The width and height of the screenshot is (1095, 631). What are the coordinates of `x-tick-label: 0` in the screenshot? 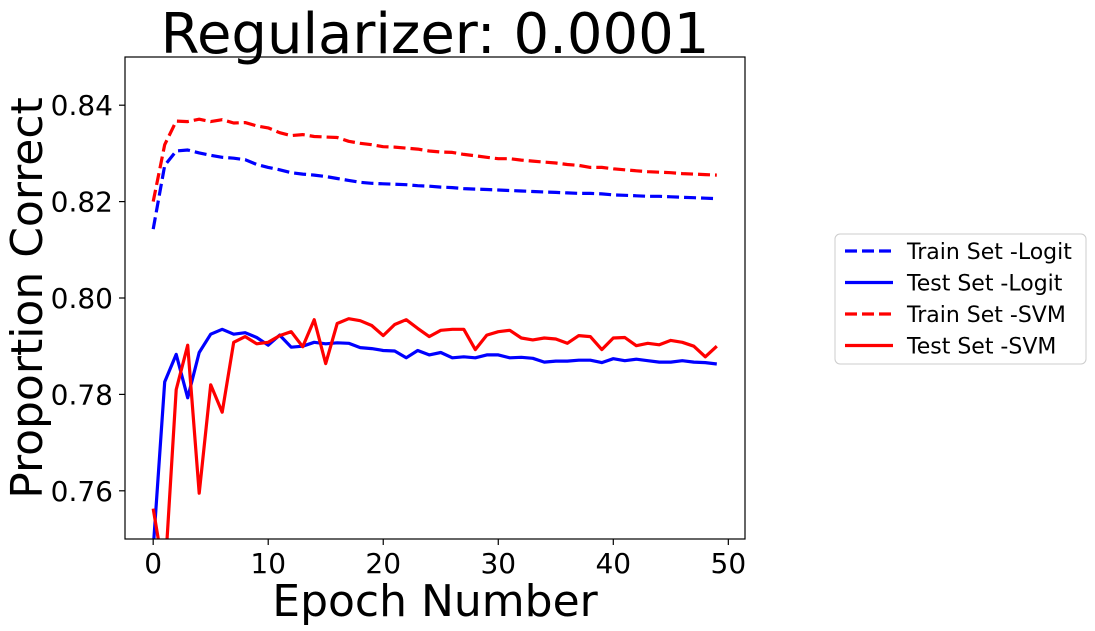 It's located at (153, 563).